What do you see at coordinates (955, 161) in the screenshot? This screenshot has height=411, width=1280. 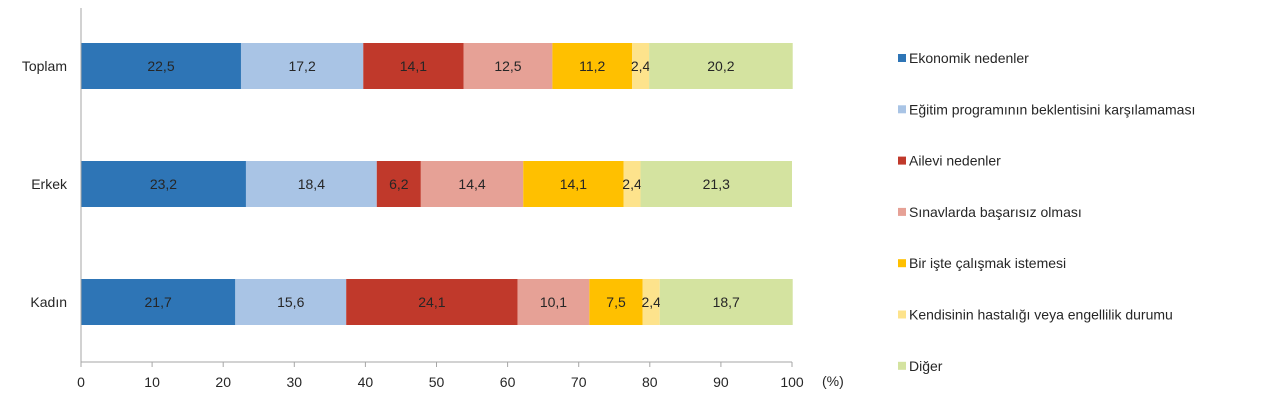 I see `legend-label: Ailevi nedenler` at bounding box center [955, 161].